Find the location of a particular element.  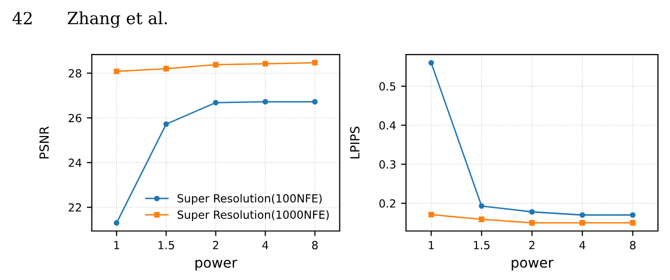

y-tick-label: 0.5 is located at coordinates (387, 86).